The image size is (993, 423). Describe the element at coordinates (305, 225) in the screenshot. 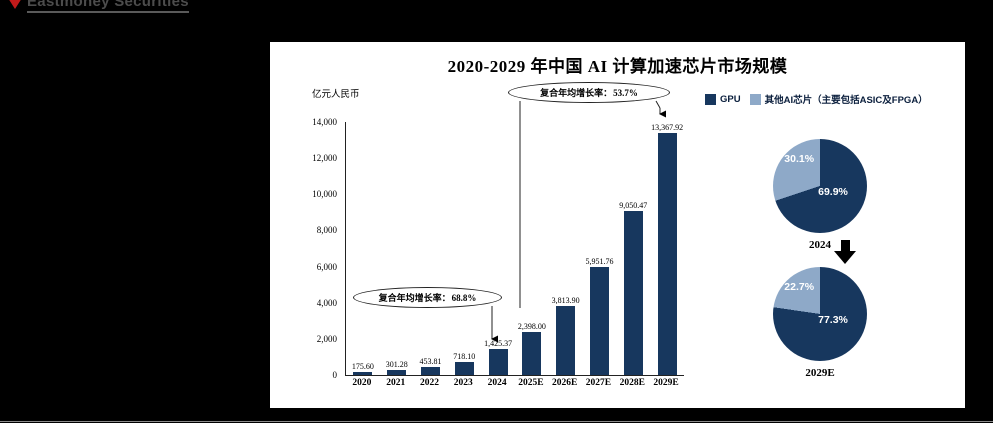

I see `y-axis-tick-labels: 14,000 12,000 10,000 8,000 6,000 4,000 2,000 0` at that location.